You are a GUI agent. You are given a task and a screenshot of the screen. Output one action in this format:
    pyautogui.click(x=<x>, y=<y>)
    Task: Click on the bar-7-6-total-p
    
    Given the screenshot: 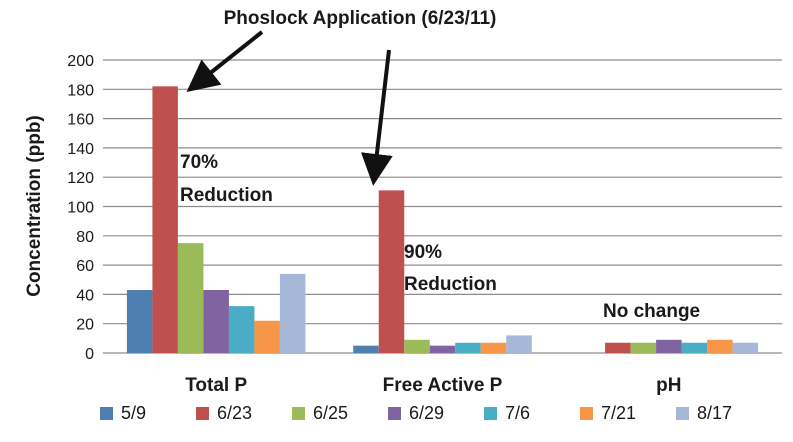 What is the action you would take?
    pyautogui.click(x=241, y=329)
    